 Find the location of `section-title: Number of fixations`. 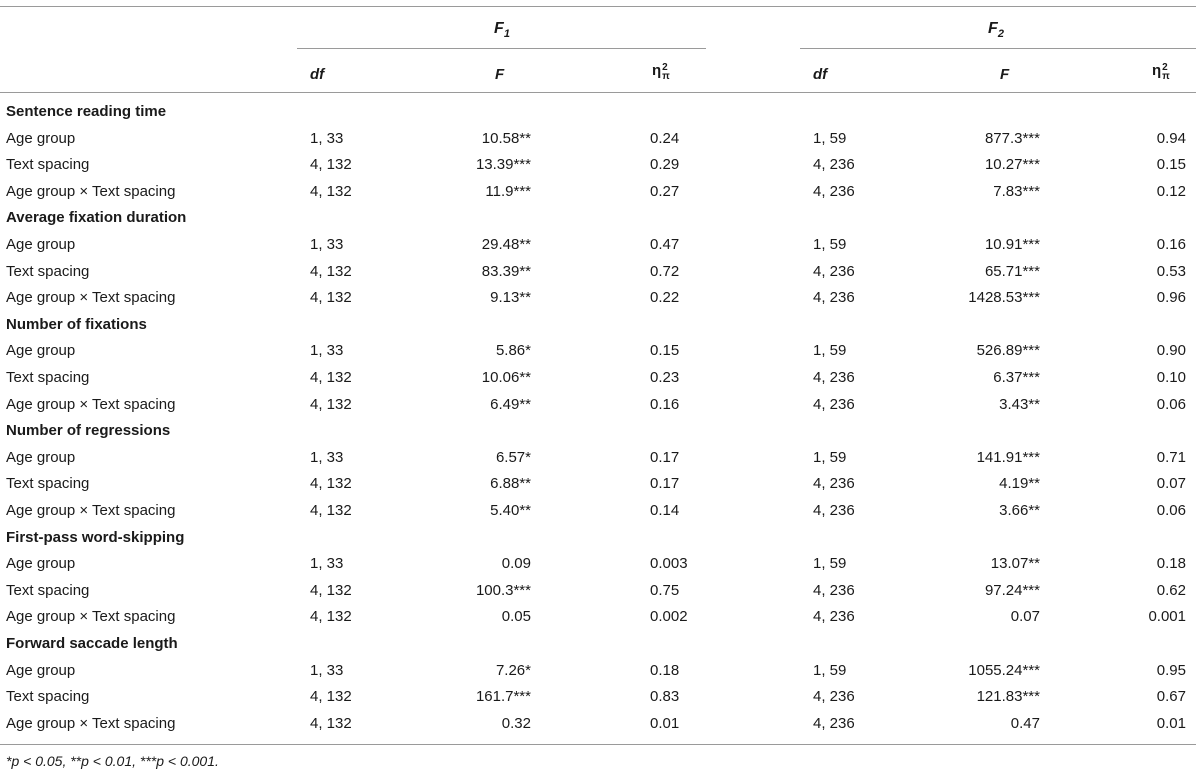

section-title: Number of fixations is located at coordinates (76, 324).